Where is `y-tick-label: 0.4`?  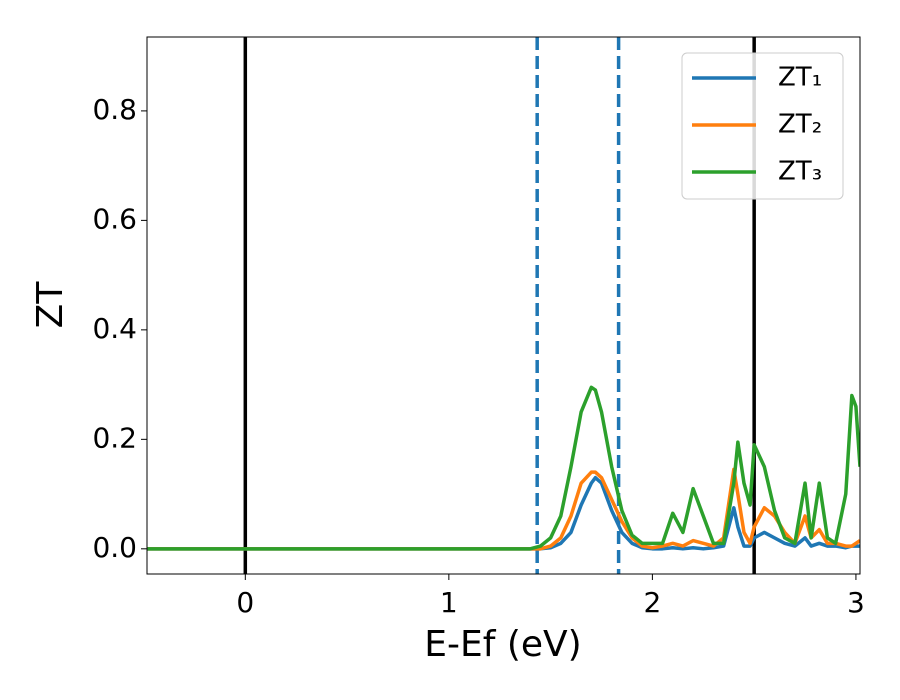
y-tick-label: 0.4 is located at coordinates (114, 328).